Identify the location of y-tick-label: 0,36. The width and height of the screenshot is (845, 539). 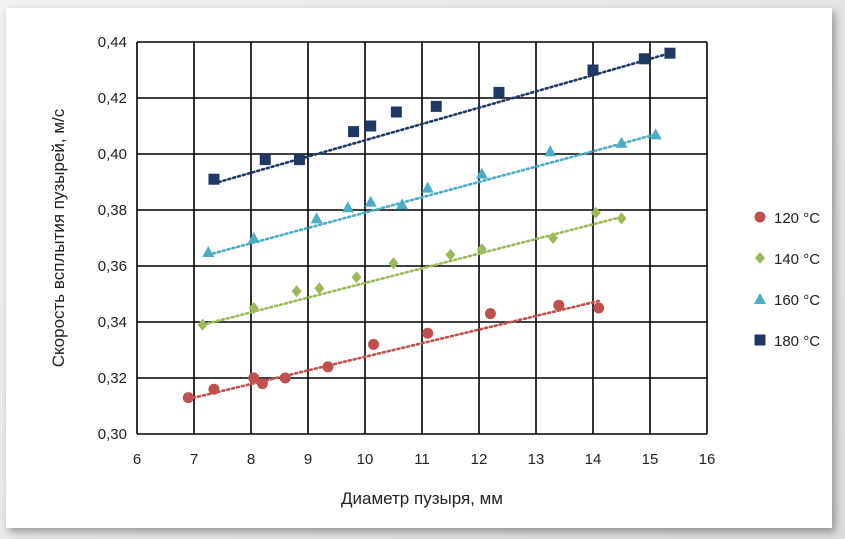
(112, 266).